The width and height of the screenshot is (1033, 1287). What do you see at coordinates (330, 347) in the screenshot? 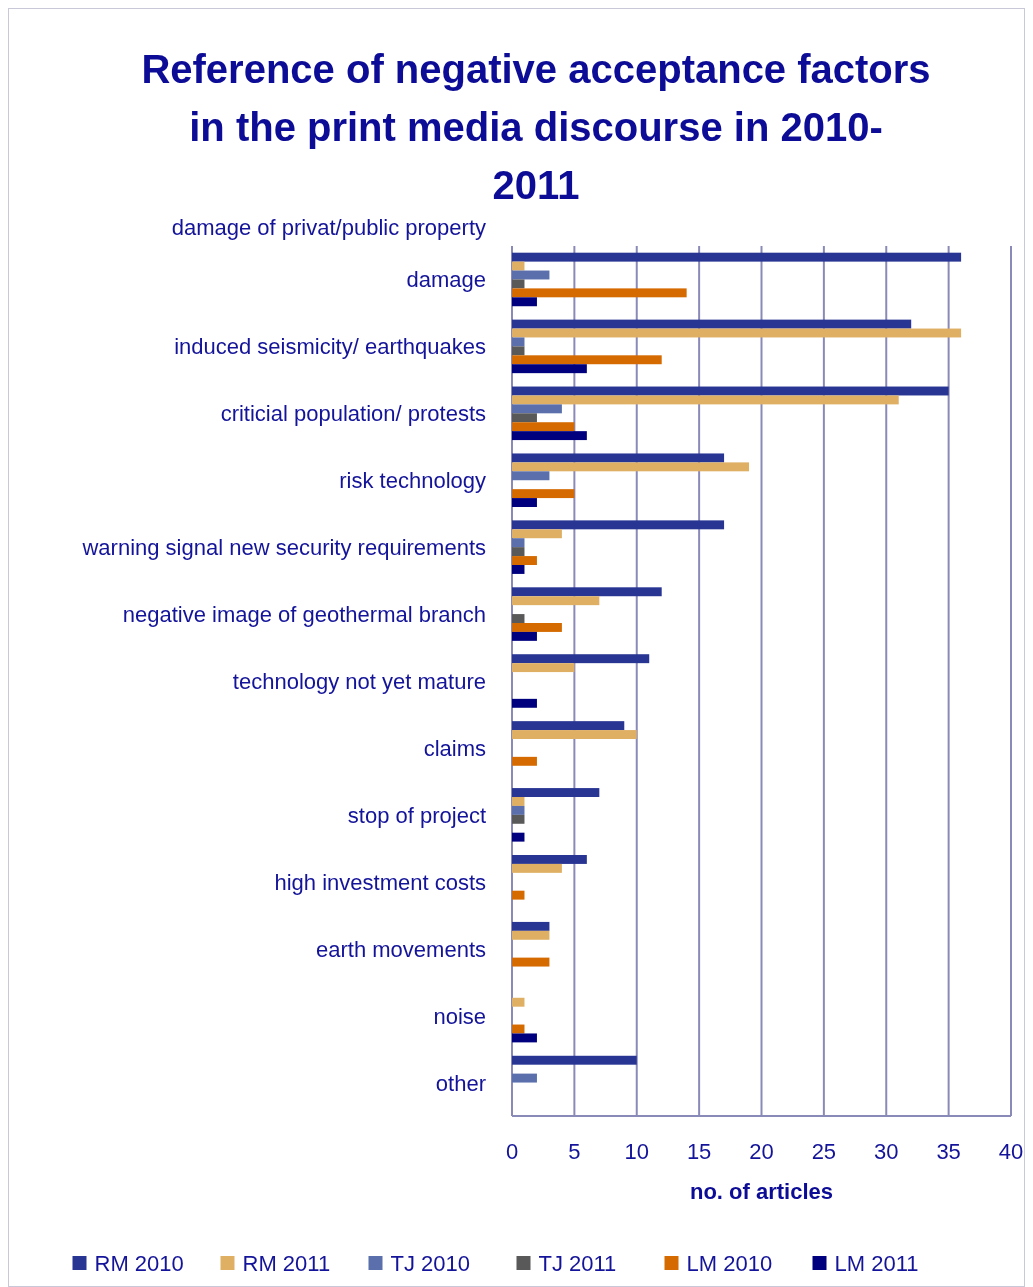
I see `y-tick-label: induced seismicity/ earthquakes` at bounding box center [330, 347].